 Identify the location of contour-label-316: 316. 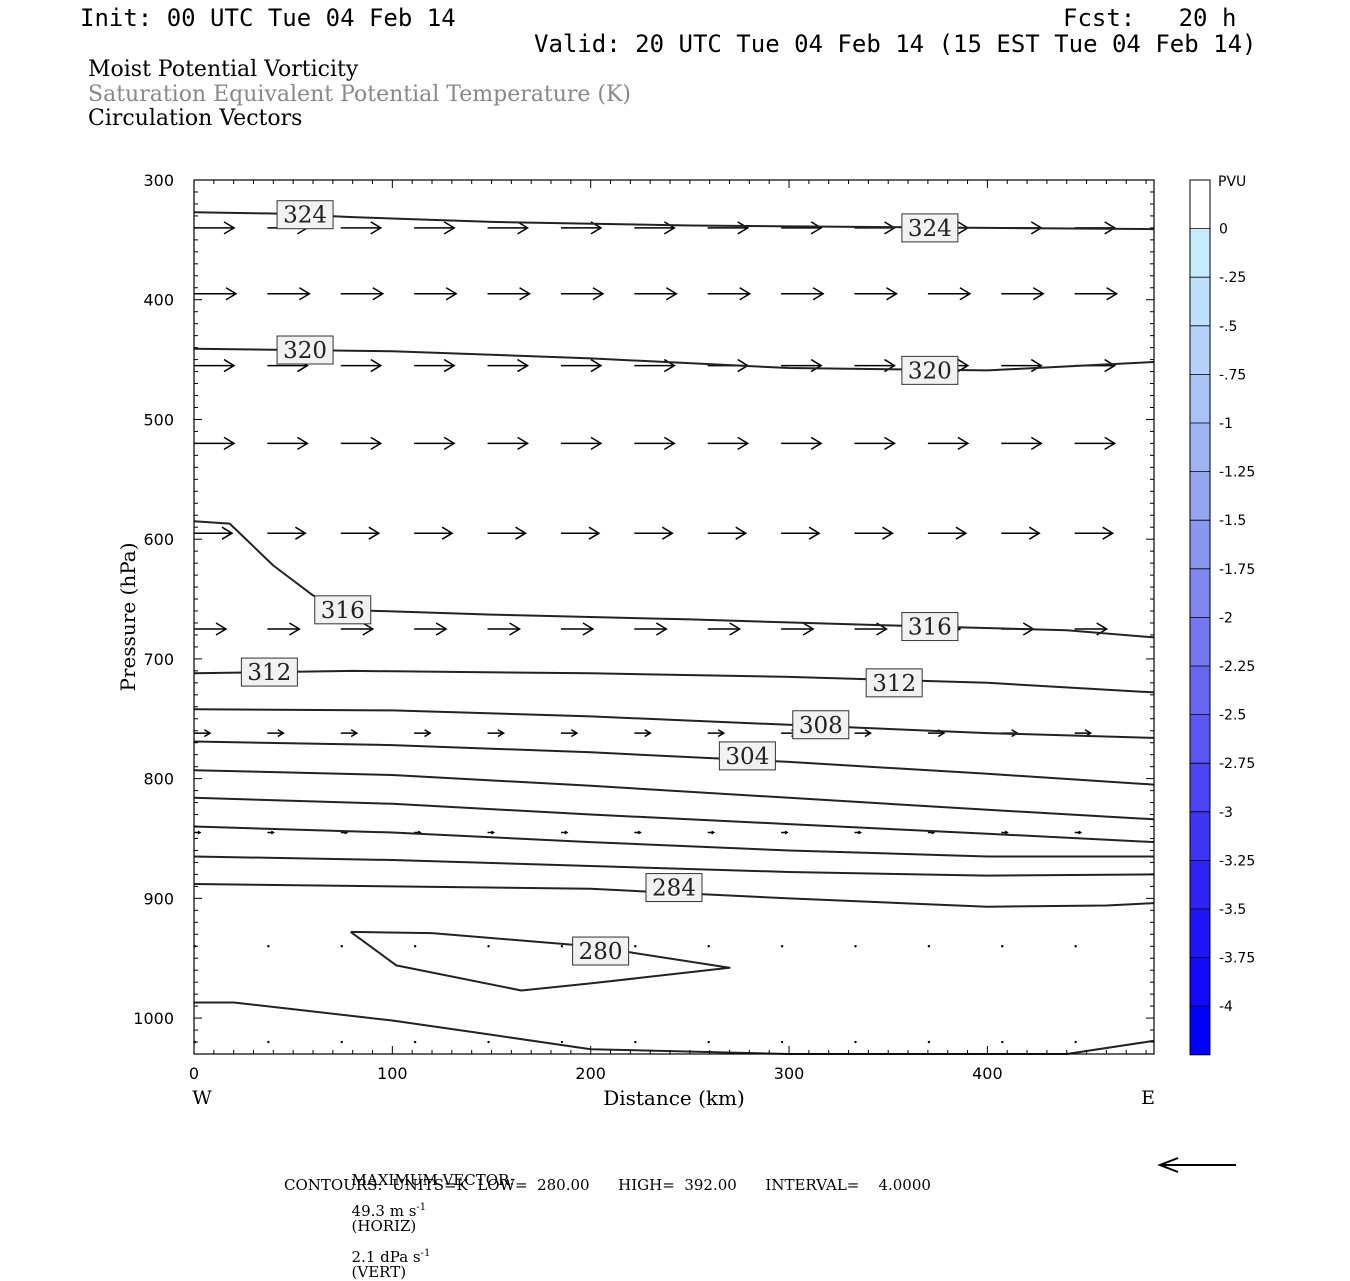
(343, 611).